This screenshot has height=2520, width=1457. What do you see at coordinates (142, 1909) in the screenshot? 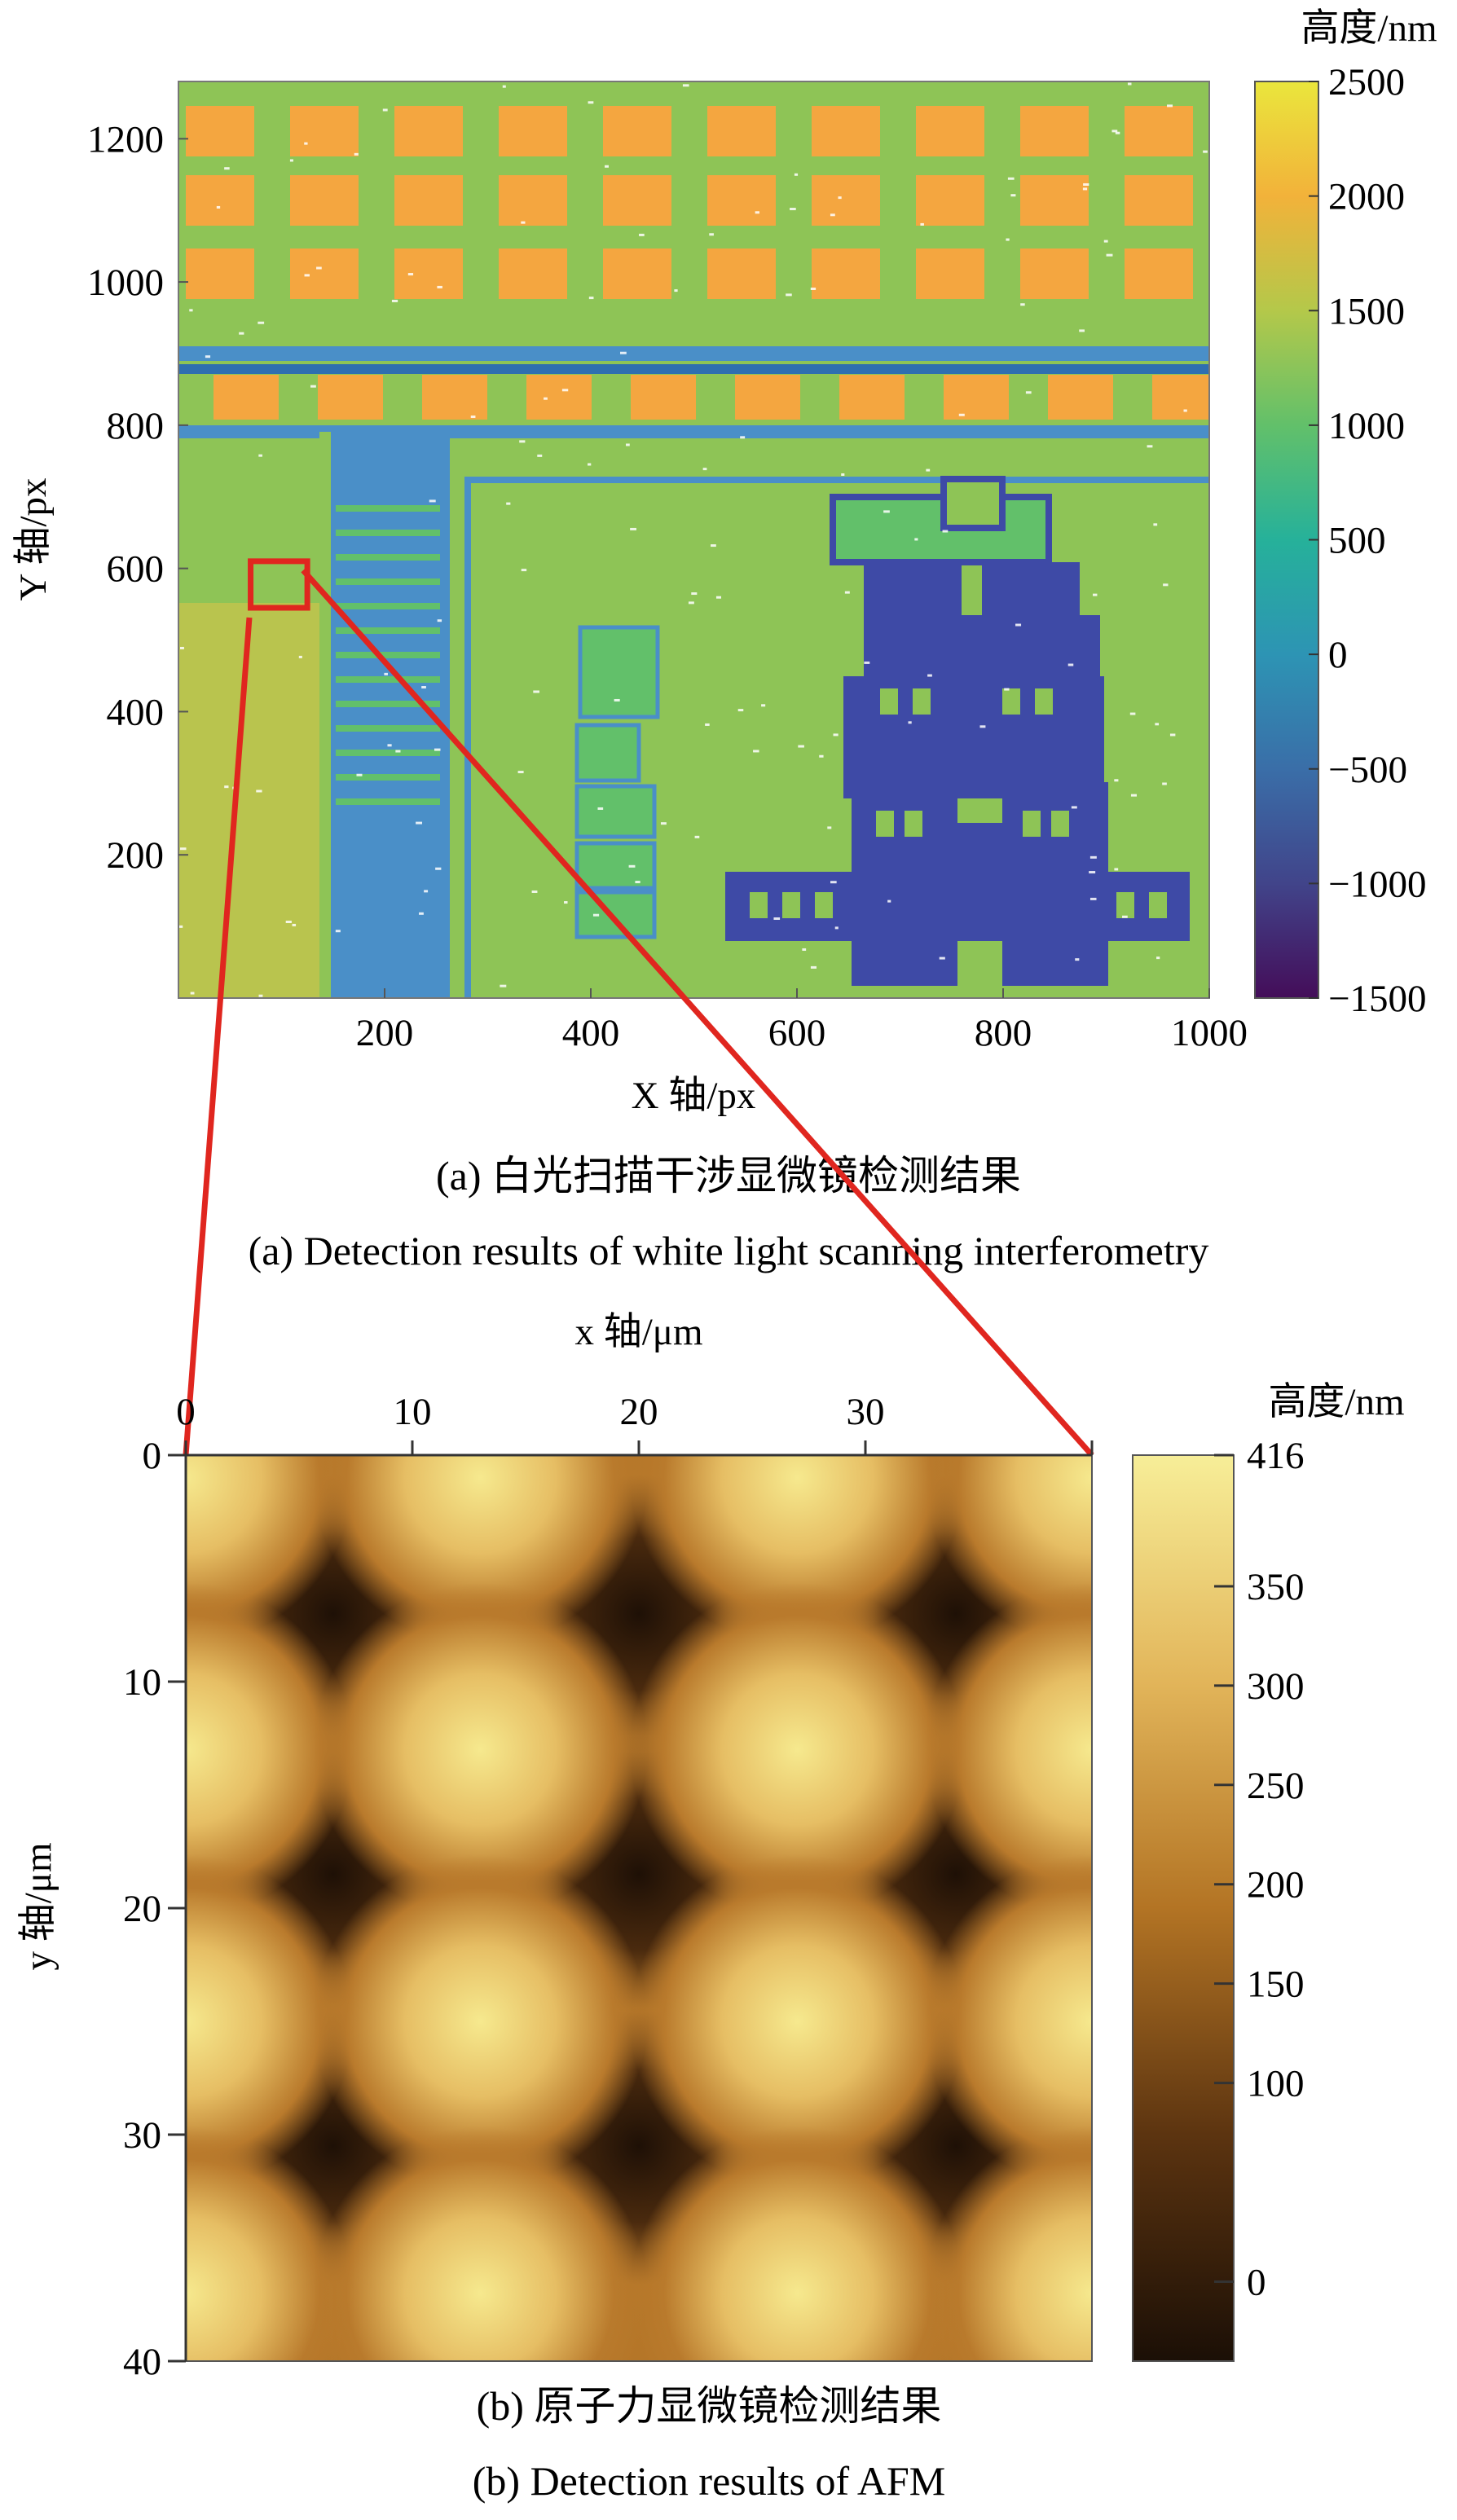
I see `panel-b-ytick-2: 20` at bounding box center [142, 1909].